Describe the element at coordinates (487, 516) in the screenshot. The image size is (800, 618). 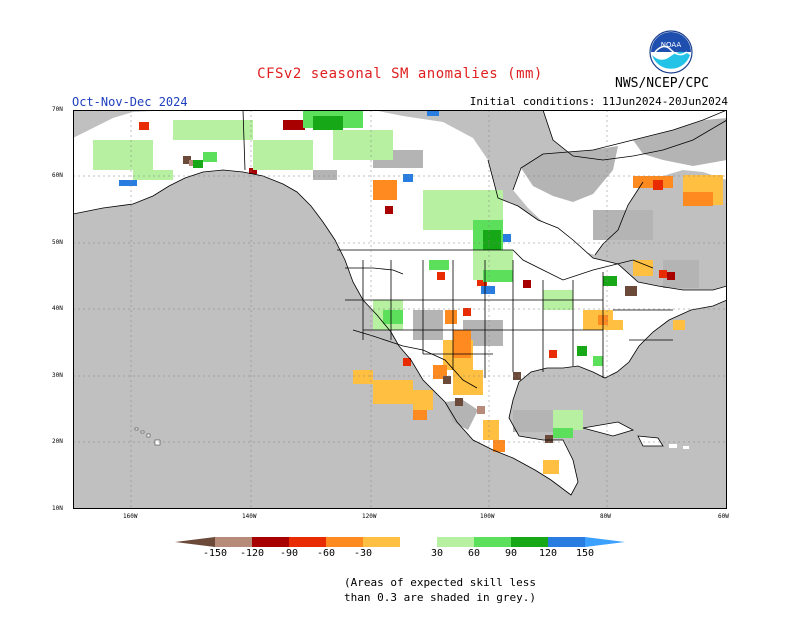
I see `lon-label-100w: 100W` at that location.